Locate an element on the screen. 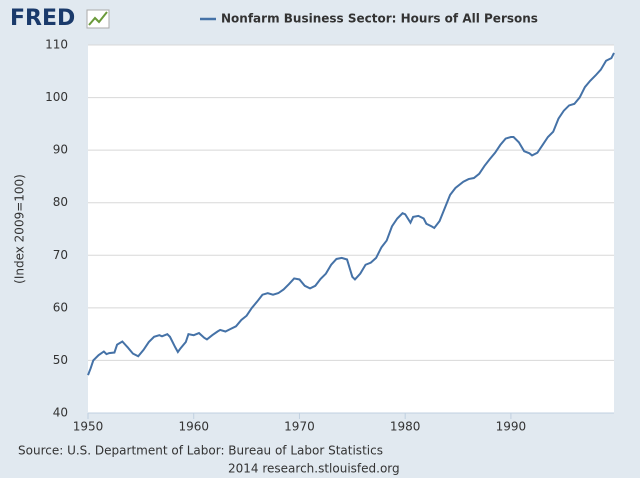 The width and height of the screenshot is (640, 478). x-tick-label: 1970 is located at coordinates (299, 427).